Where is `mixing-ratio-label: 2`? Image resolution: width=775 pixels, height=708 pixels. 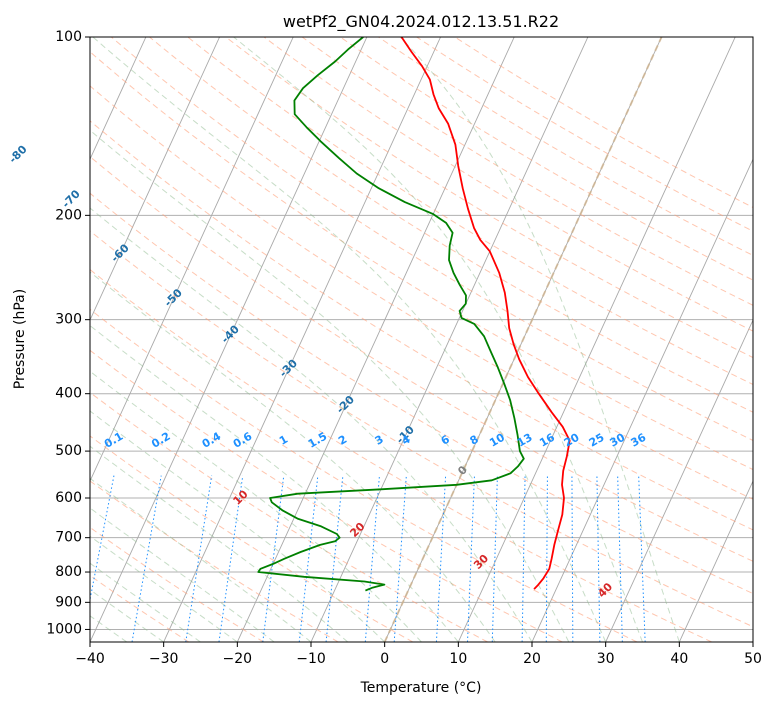 mixing-ratio-label: 2 is located at coordinates (342, 440).